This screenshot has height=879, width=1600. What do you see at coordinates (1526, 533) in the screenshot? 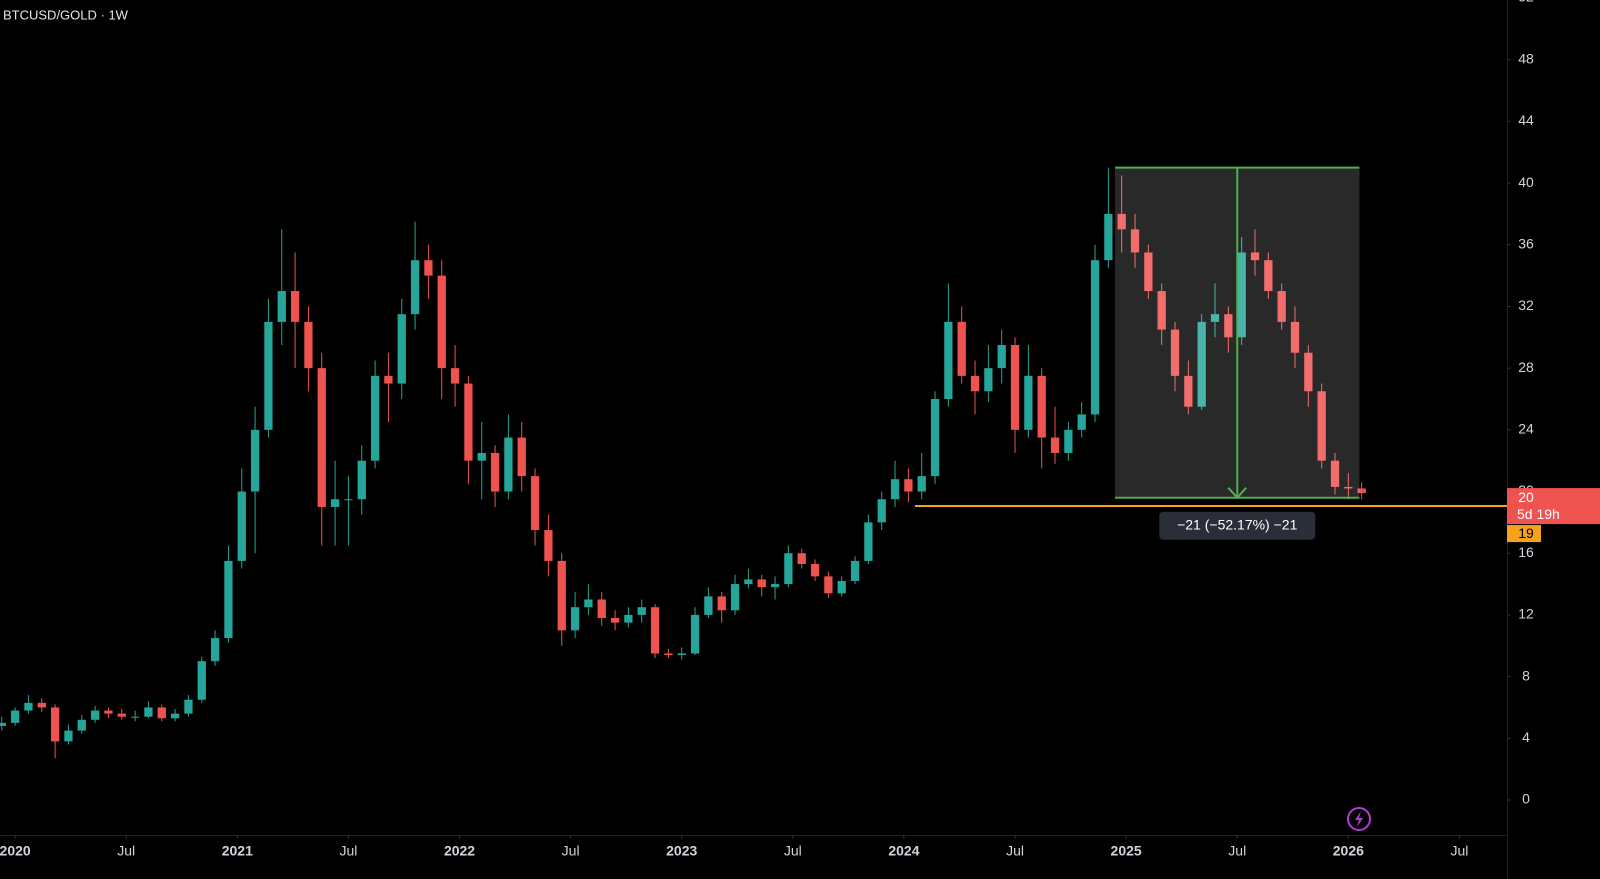
I see `line-price-label: 19` at bounding box center [1526, 533].